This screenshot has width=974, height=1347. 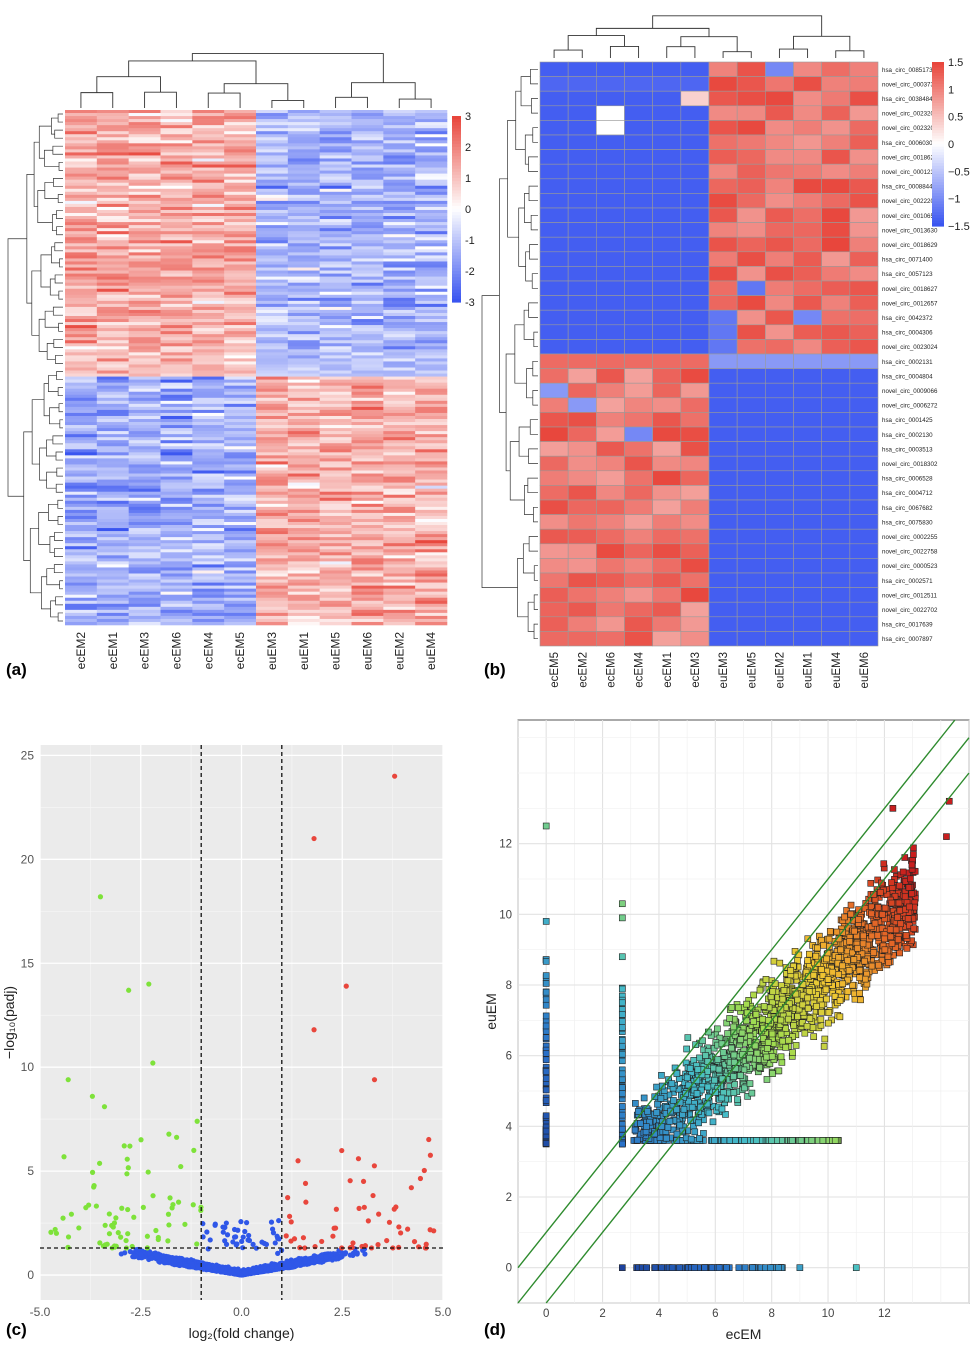 What do you see at coordinates (737, 26) in the screenshot?
I see `heatmap-b-col-dendrogram-branch` at bounding box center [737, 26].